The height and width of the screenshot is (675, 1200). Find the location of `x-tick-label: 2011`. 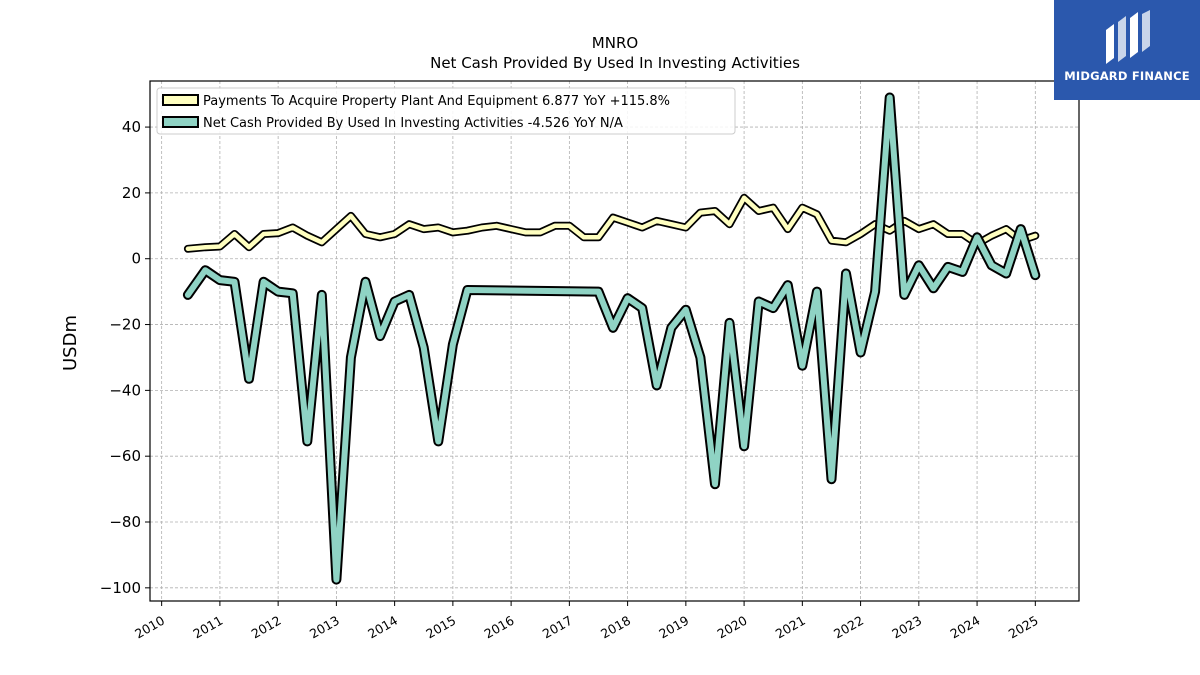

x-tick-label: 2011 is located at coordinates (207, 627).